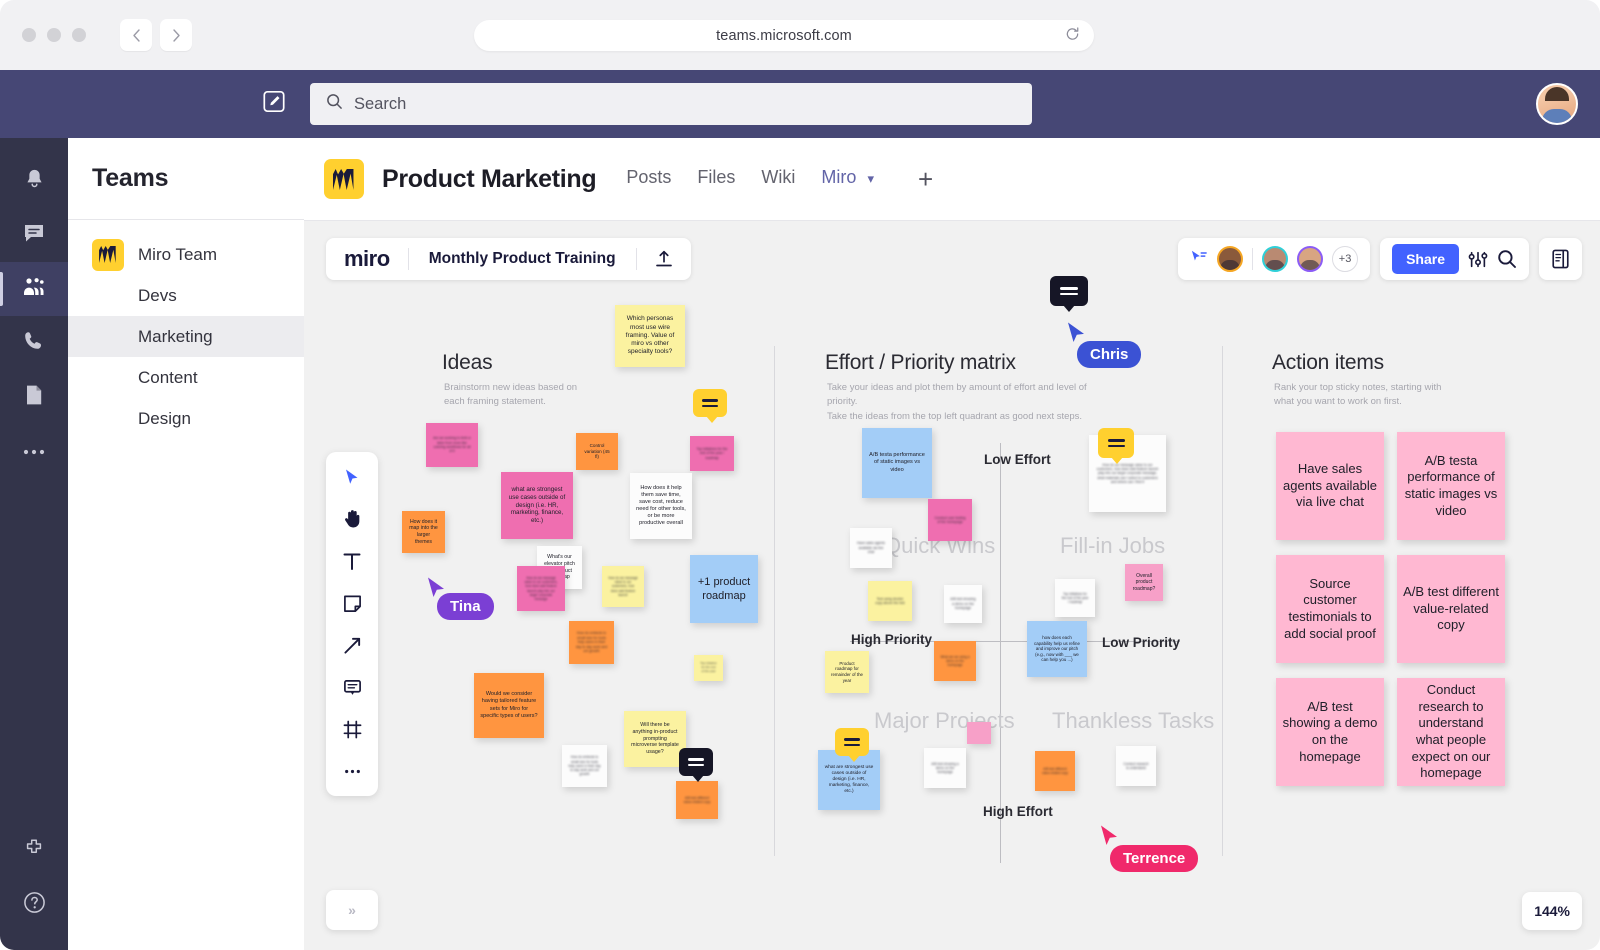  What do you see at coordinates (1136, 766) in the screenshot?
I see `sticky-note: Conduct research to understand` at bounding box center [1136, 766].